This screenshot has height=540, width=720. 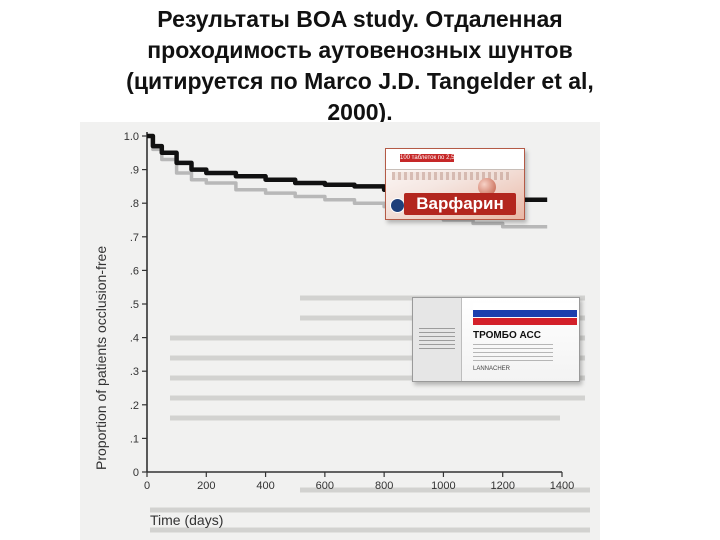 What do you see at coordinates (131, 137) in the screenshot?
I see `y-tick-label: 1.0` at bounding box center [131, 137].